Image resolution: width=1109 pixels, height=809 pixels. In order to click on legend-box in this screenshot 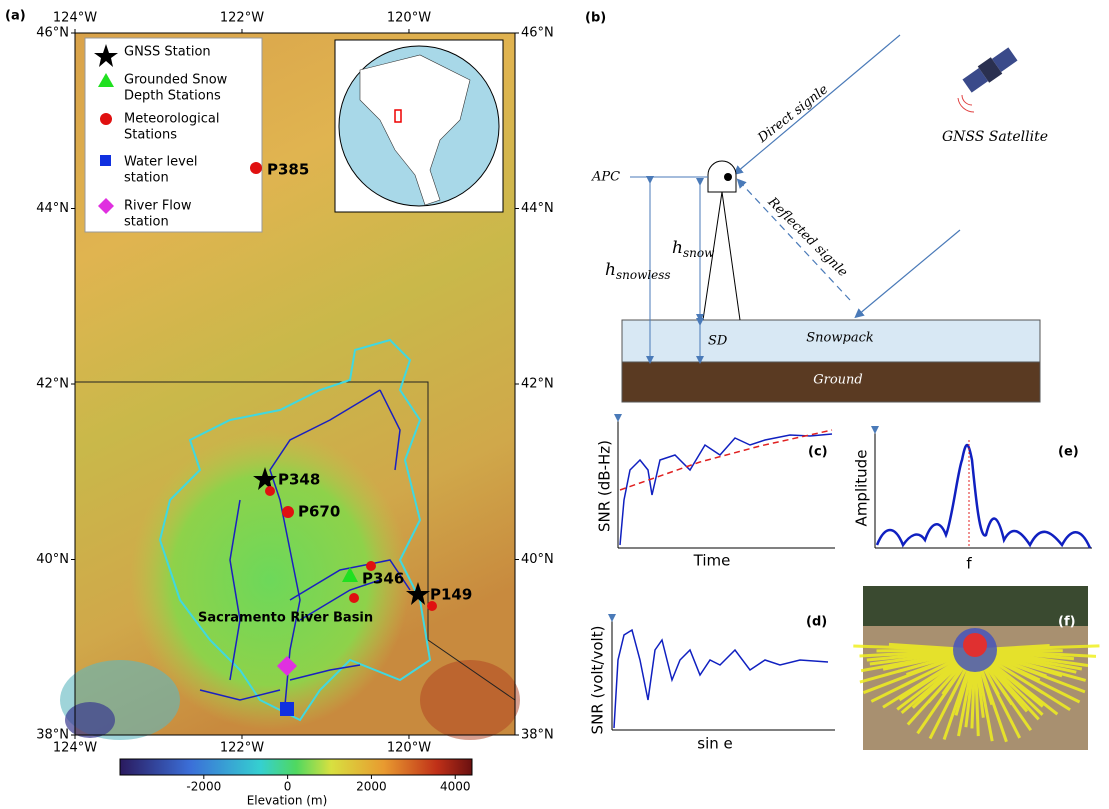, I will do `click(173, 135)`.